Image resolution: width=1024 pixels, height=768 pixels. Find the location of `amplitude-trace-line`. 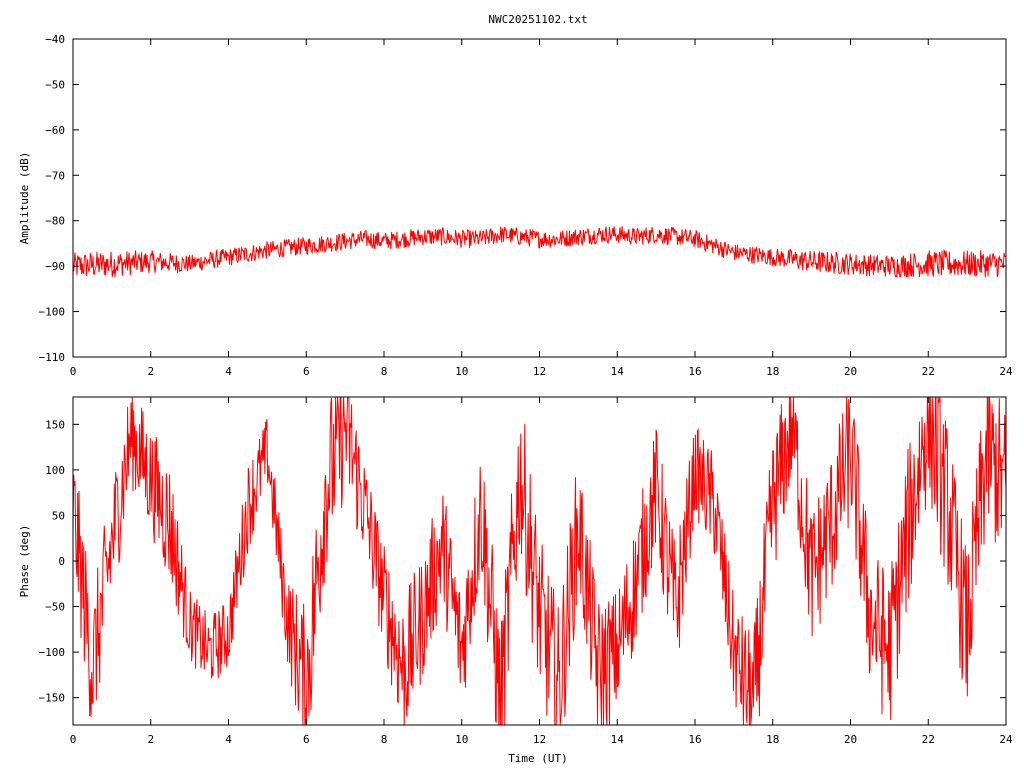

amplitude-trace-line is located at coordinates (539, 252).